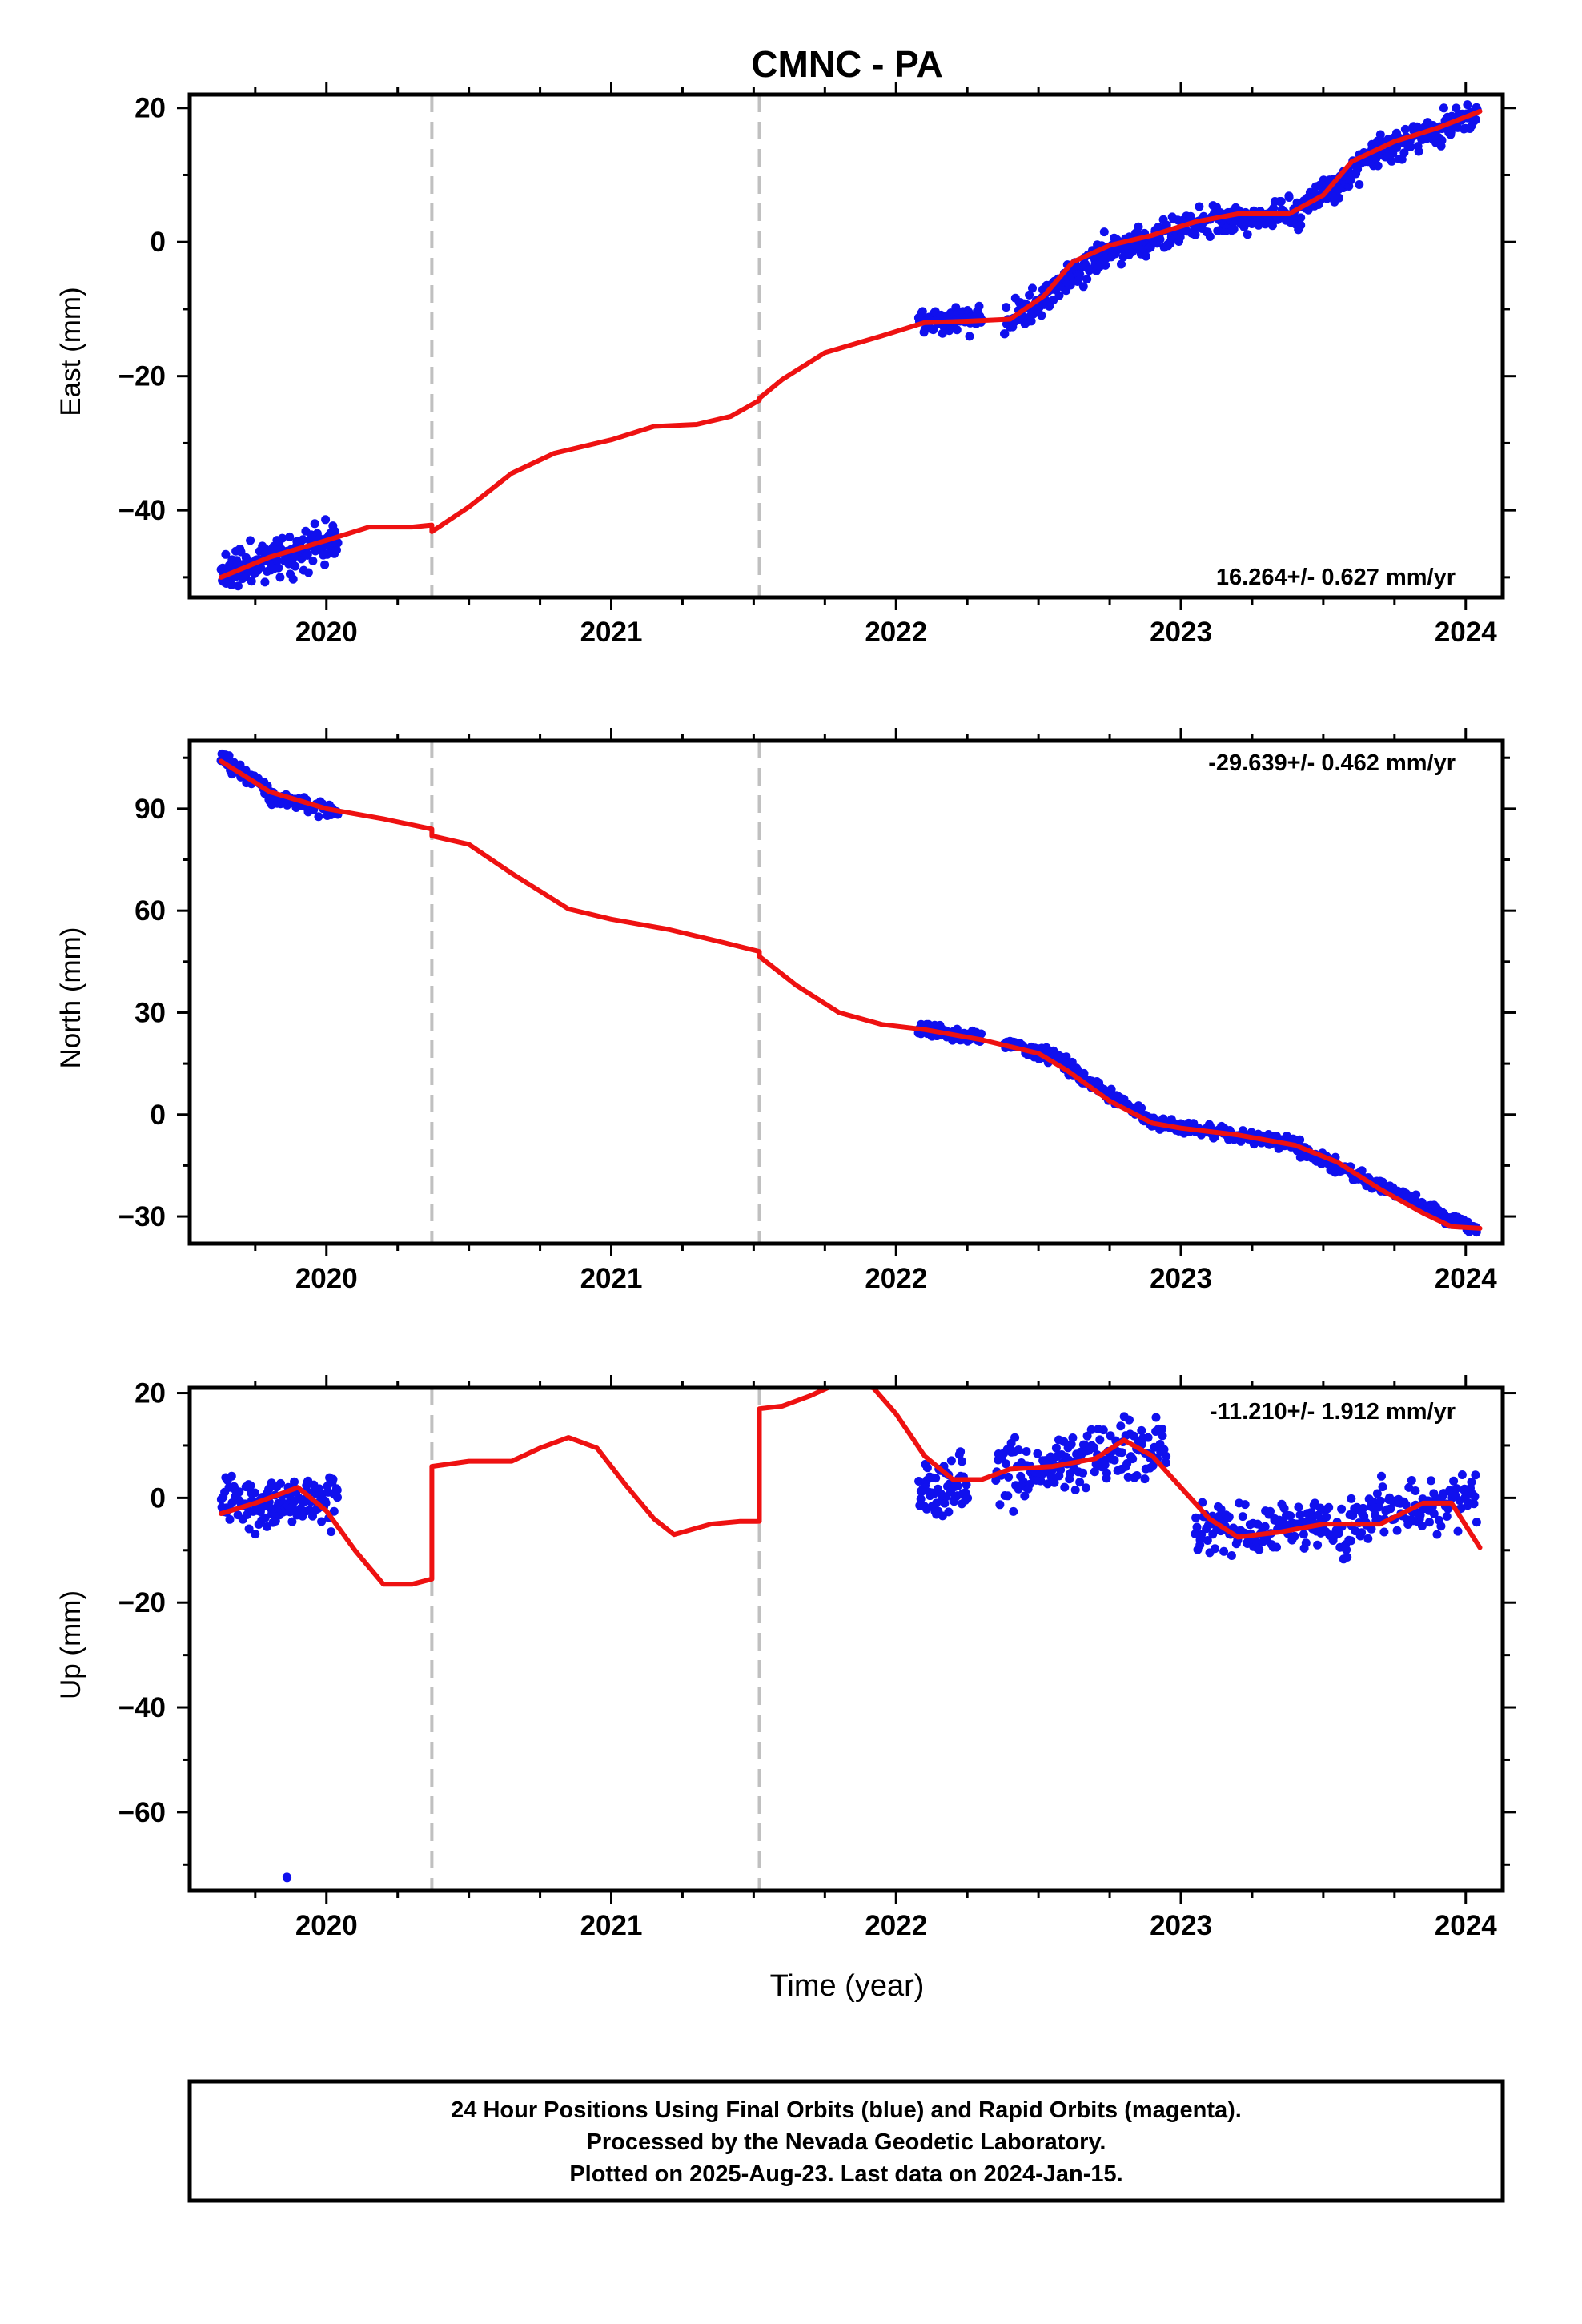 The height and width of the screenshot is (2324, 1582). What do you see at coordinates (1466, 1925) in the screenshot?
I see `up-x-tick-label: 2024` at bounding box center [1466, 1925].